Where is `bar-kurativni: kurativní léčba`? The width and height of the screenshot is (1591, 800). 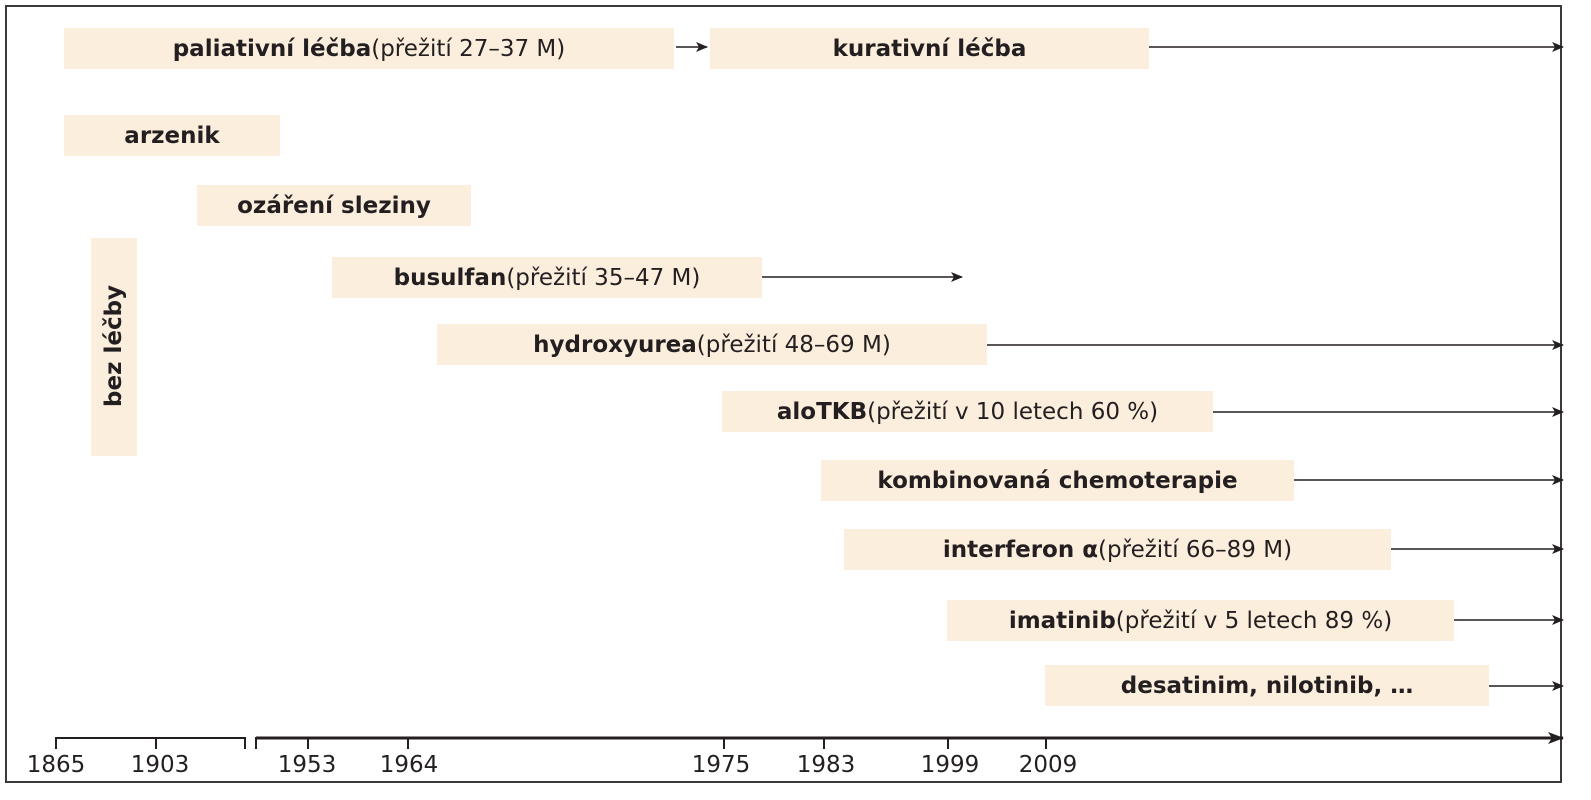
bar-kurativni: kurativní léčba is located at coordinates (929, 48).